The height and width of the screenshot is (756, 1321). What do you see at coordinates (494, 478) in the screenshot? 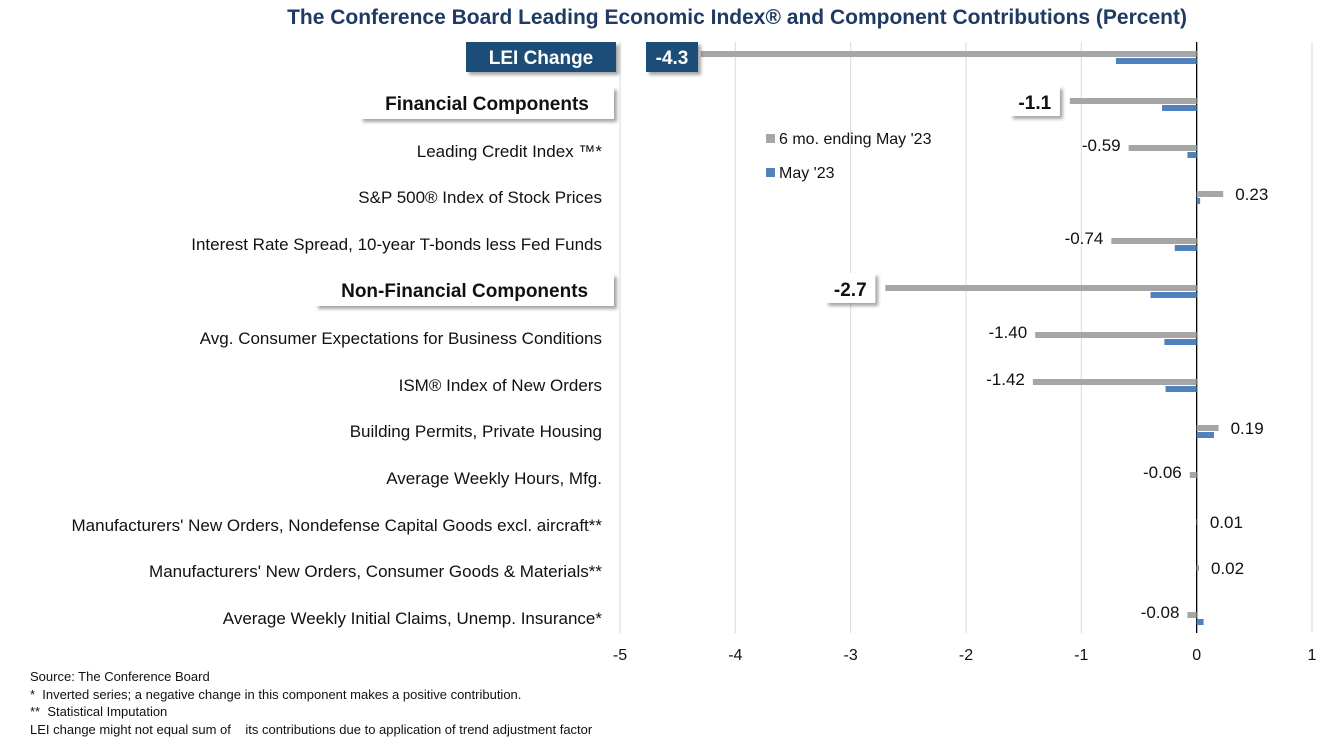
I see `category-label: Average Weekly Hours, Mfg.` at bounding box center [494, 478].